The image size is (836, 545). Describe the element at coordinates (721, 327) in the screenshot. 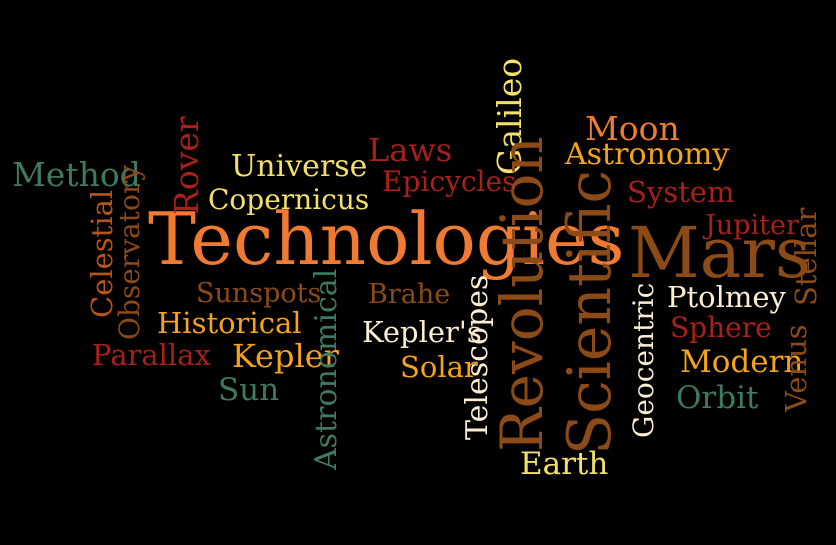

I see `word-sphere: Sphere` at that location.